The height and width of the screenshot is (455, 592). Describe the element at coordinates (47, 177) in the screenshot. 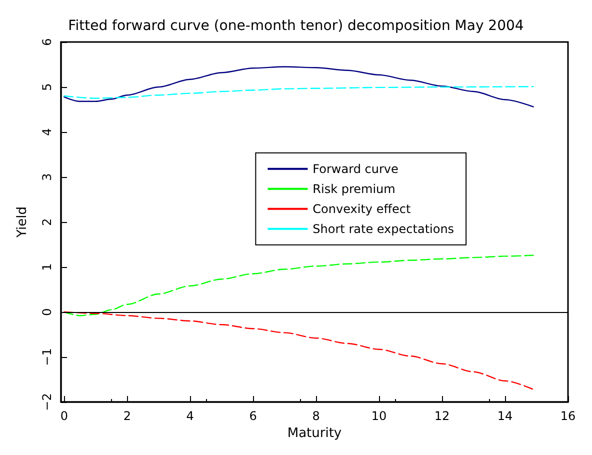

I see `y-tick-label: 3` at that location.